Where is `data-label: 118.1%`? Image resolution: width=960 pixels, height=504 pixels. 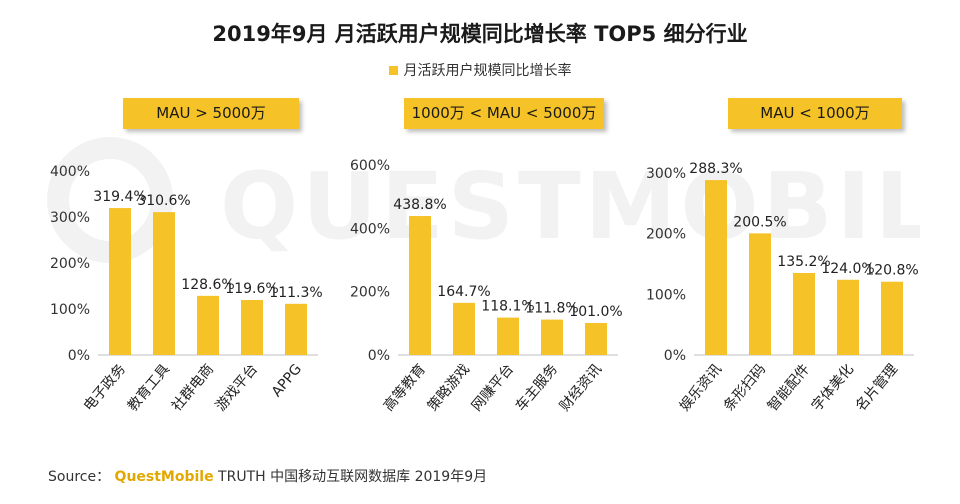 data-label: 118.1% is located at coordinates (507, 307).